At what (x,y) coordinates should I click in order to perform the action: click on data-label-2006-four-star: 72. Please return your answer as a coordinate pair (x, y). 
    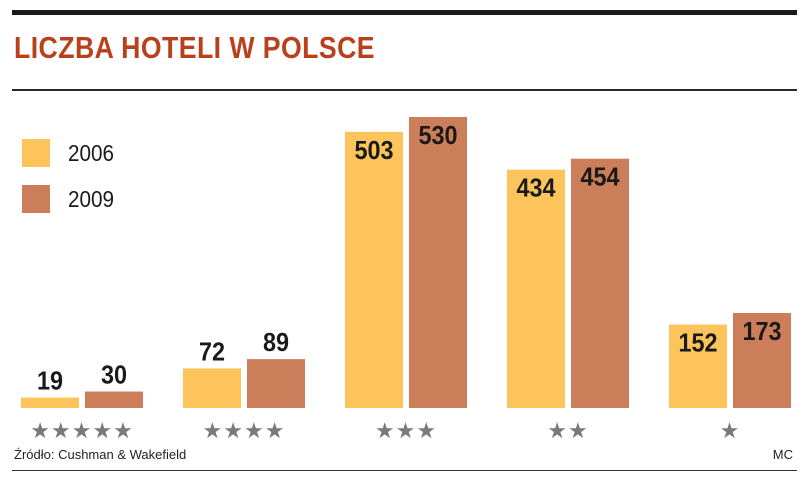
    Looking at the image, I should click on (212, 352).